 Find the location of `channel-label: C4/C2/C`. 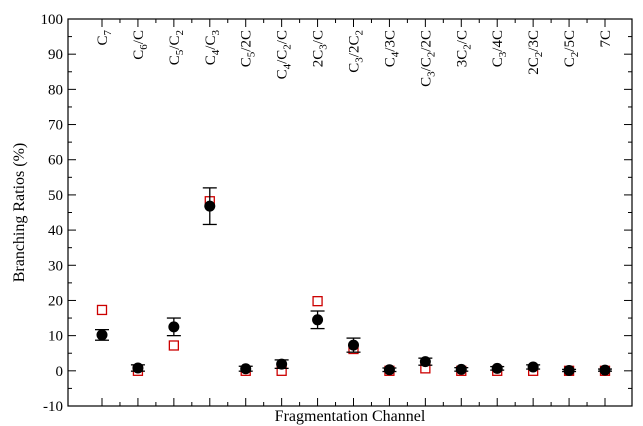

channel-label: C4/C2/C is located at coordinates (284, 54).